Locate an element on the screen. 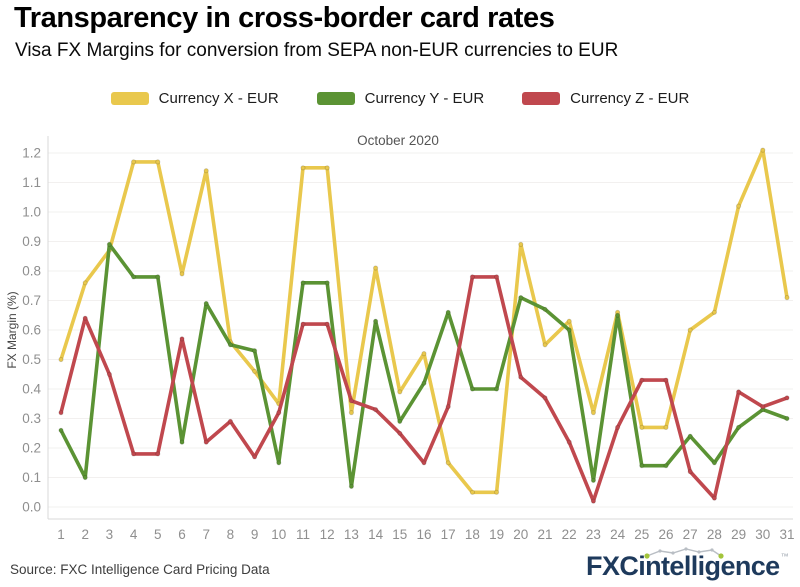 The height and width of the screenshot is (587, 800). svg-text: FX Margin (%) is located at coordinates (12, 329).